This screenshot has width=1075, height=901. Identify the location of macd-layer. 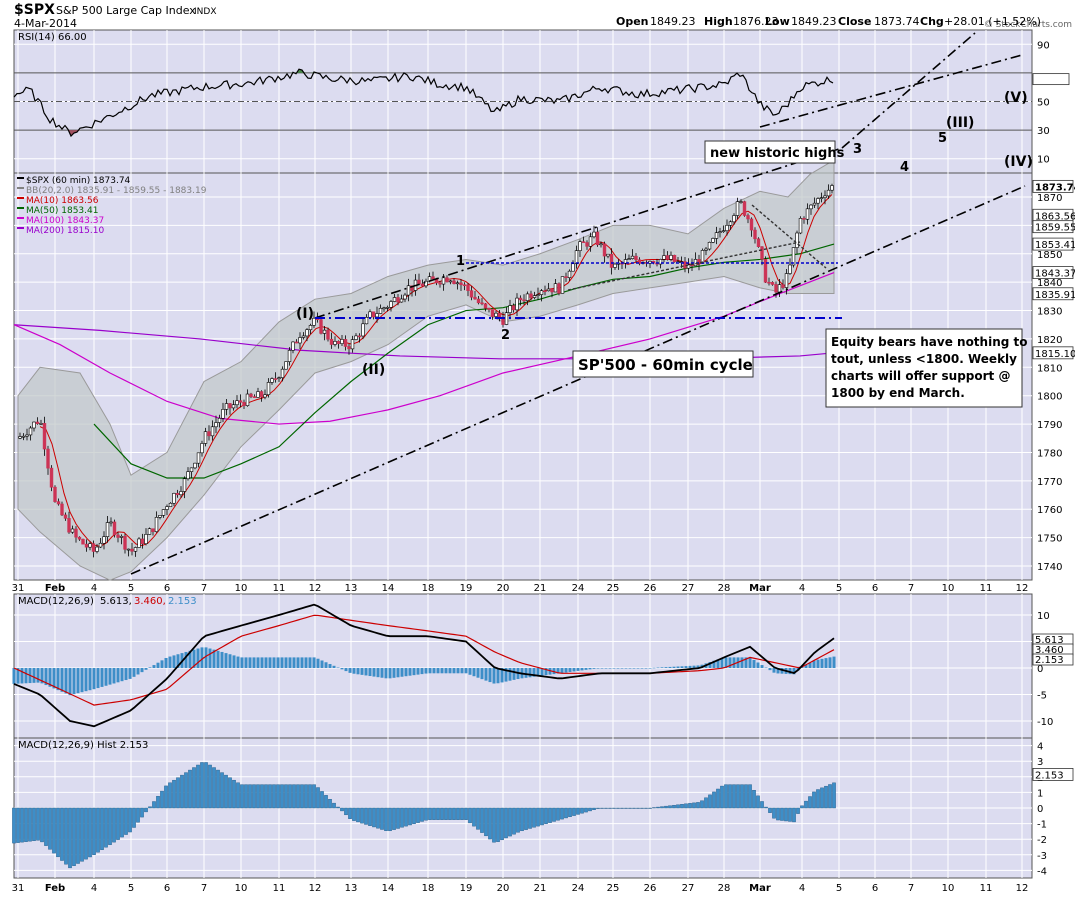
(424, 665).